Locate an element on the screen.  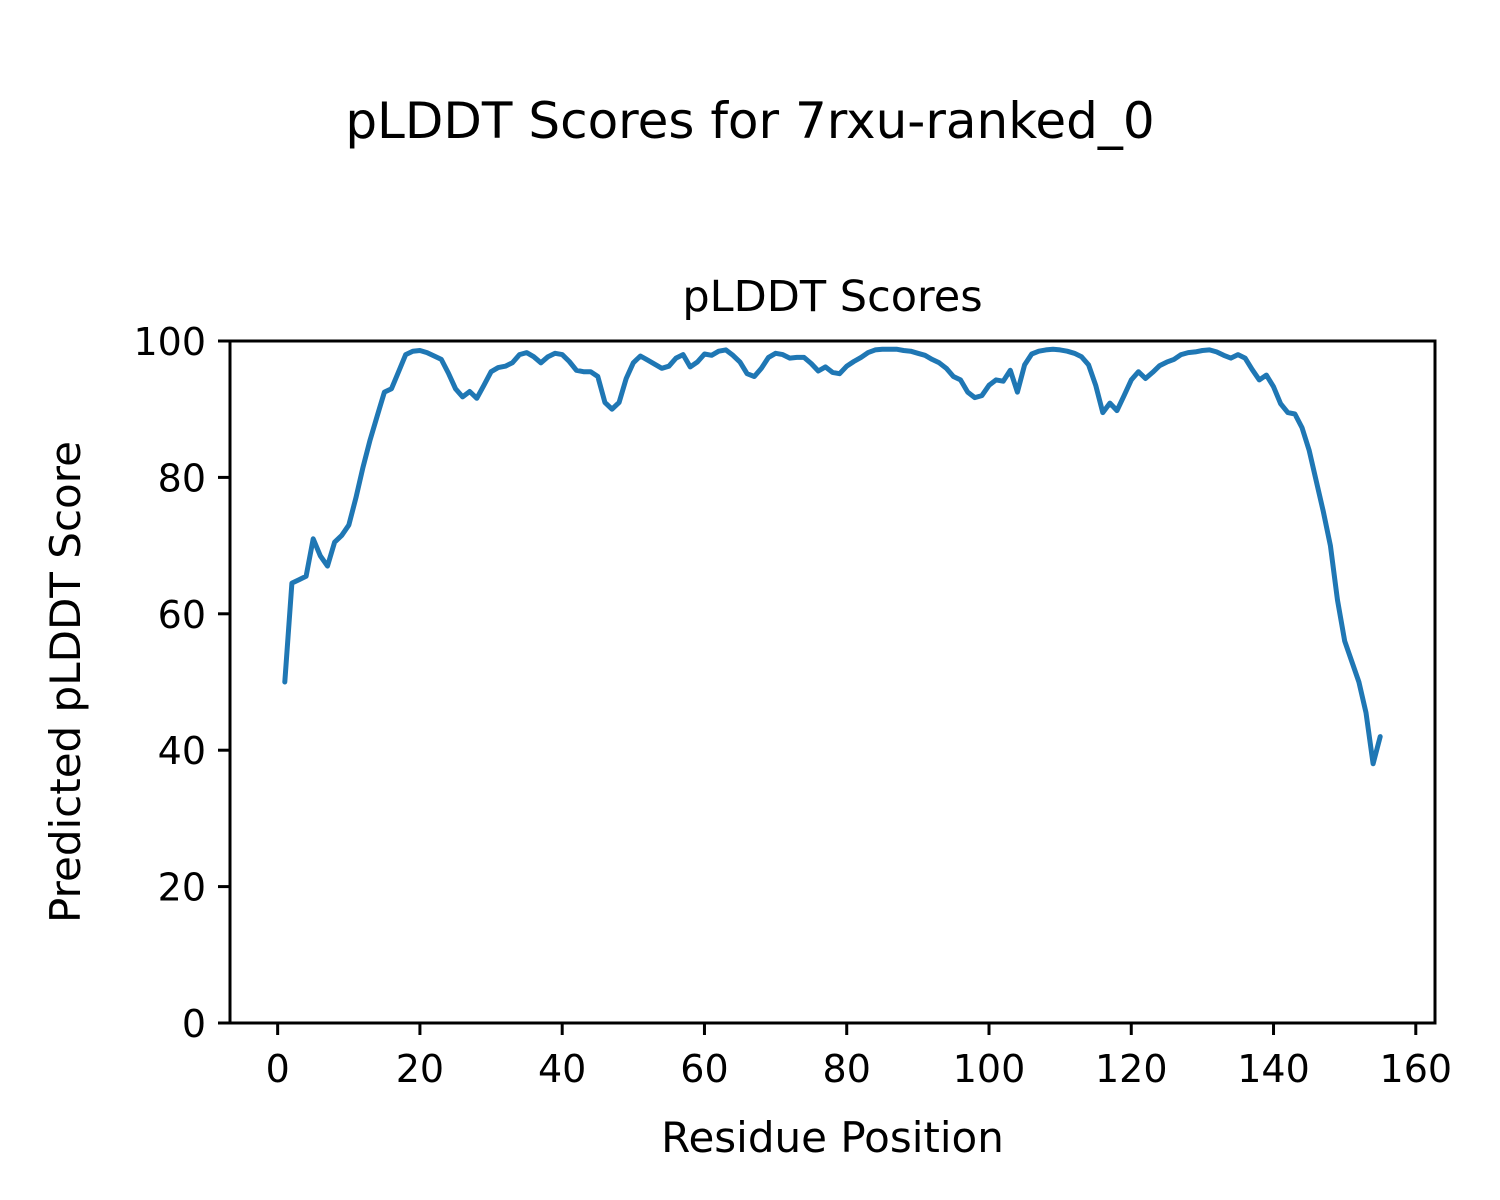
x-axis-label: Residue Position is located at coordinates (832, 1137).